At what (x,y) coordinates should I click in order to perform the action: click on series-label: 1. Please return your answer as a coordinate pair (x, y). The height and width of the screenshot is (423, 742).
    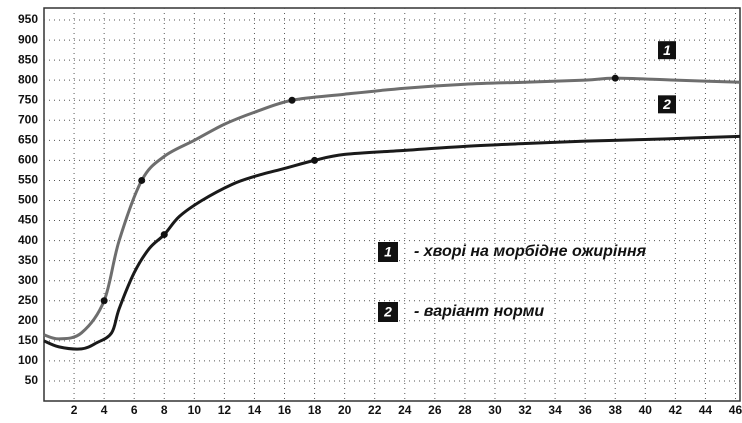
    Looking at the image, I should click on (667, 50).